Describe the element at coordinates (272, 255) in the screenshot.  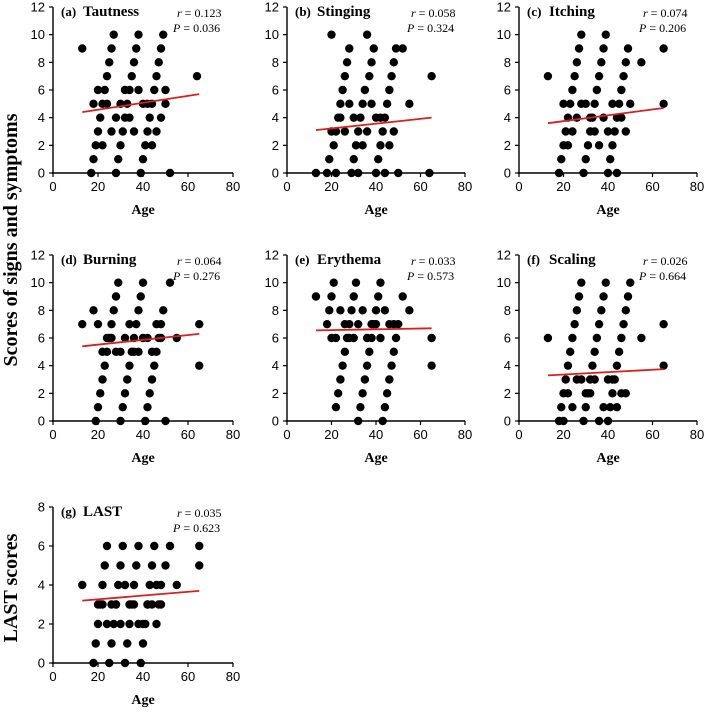
I see `y-tick-label: 12` at that location.